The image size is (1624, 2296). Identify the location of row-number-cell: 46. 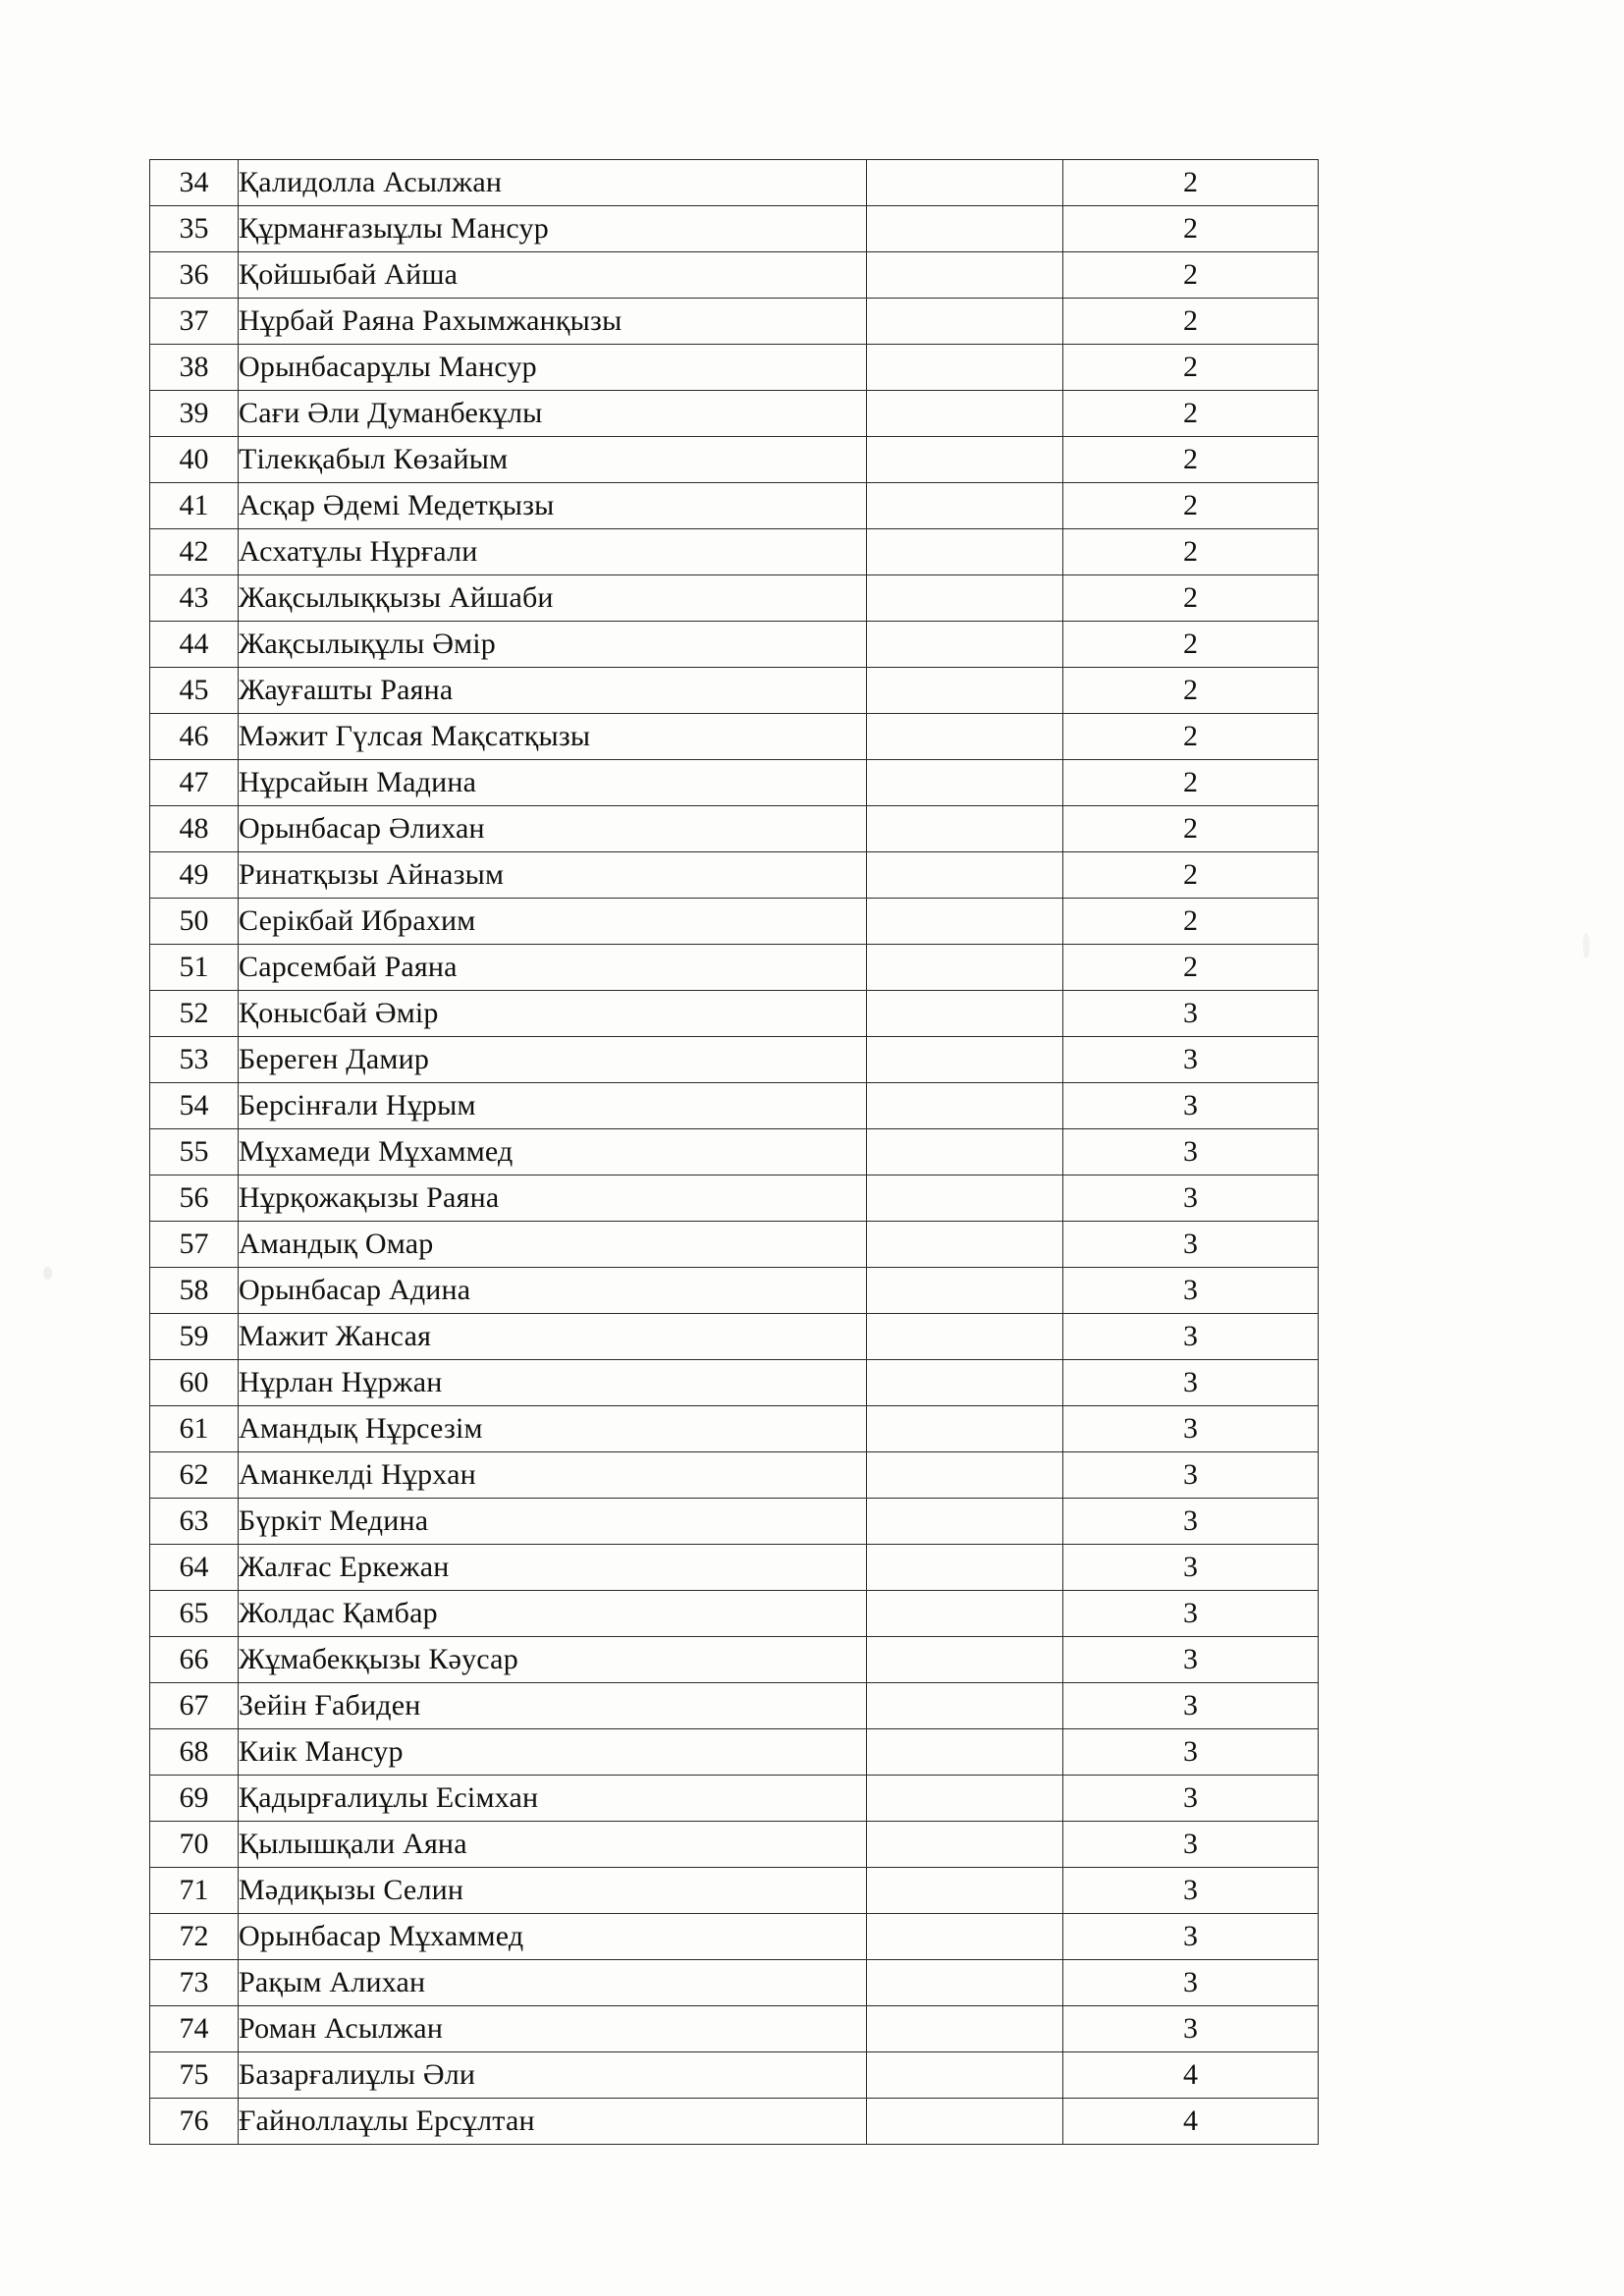
(194, 736).